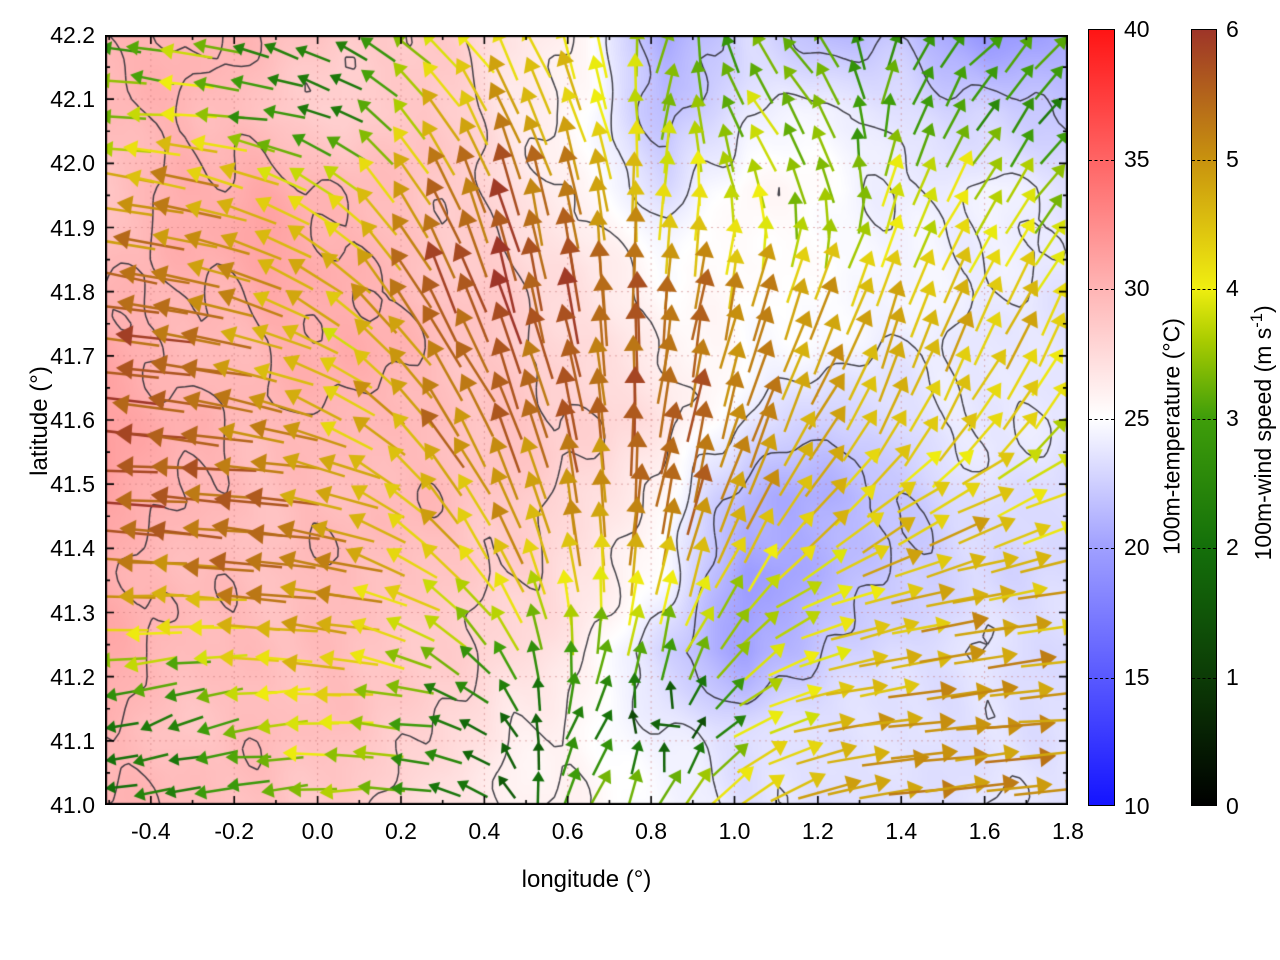  What do you see at coordinates (72, 227) in the screenshot?
I see `y-tick-label: 41.9` at bounding box center [72, 227].